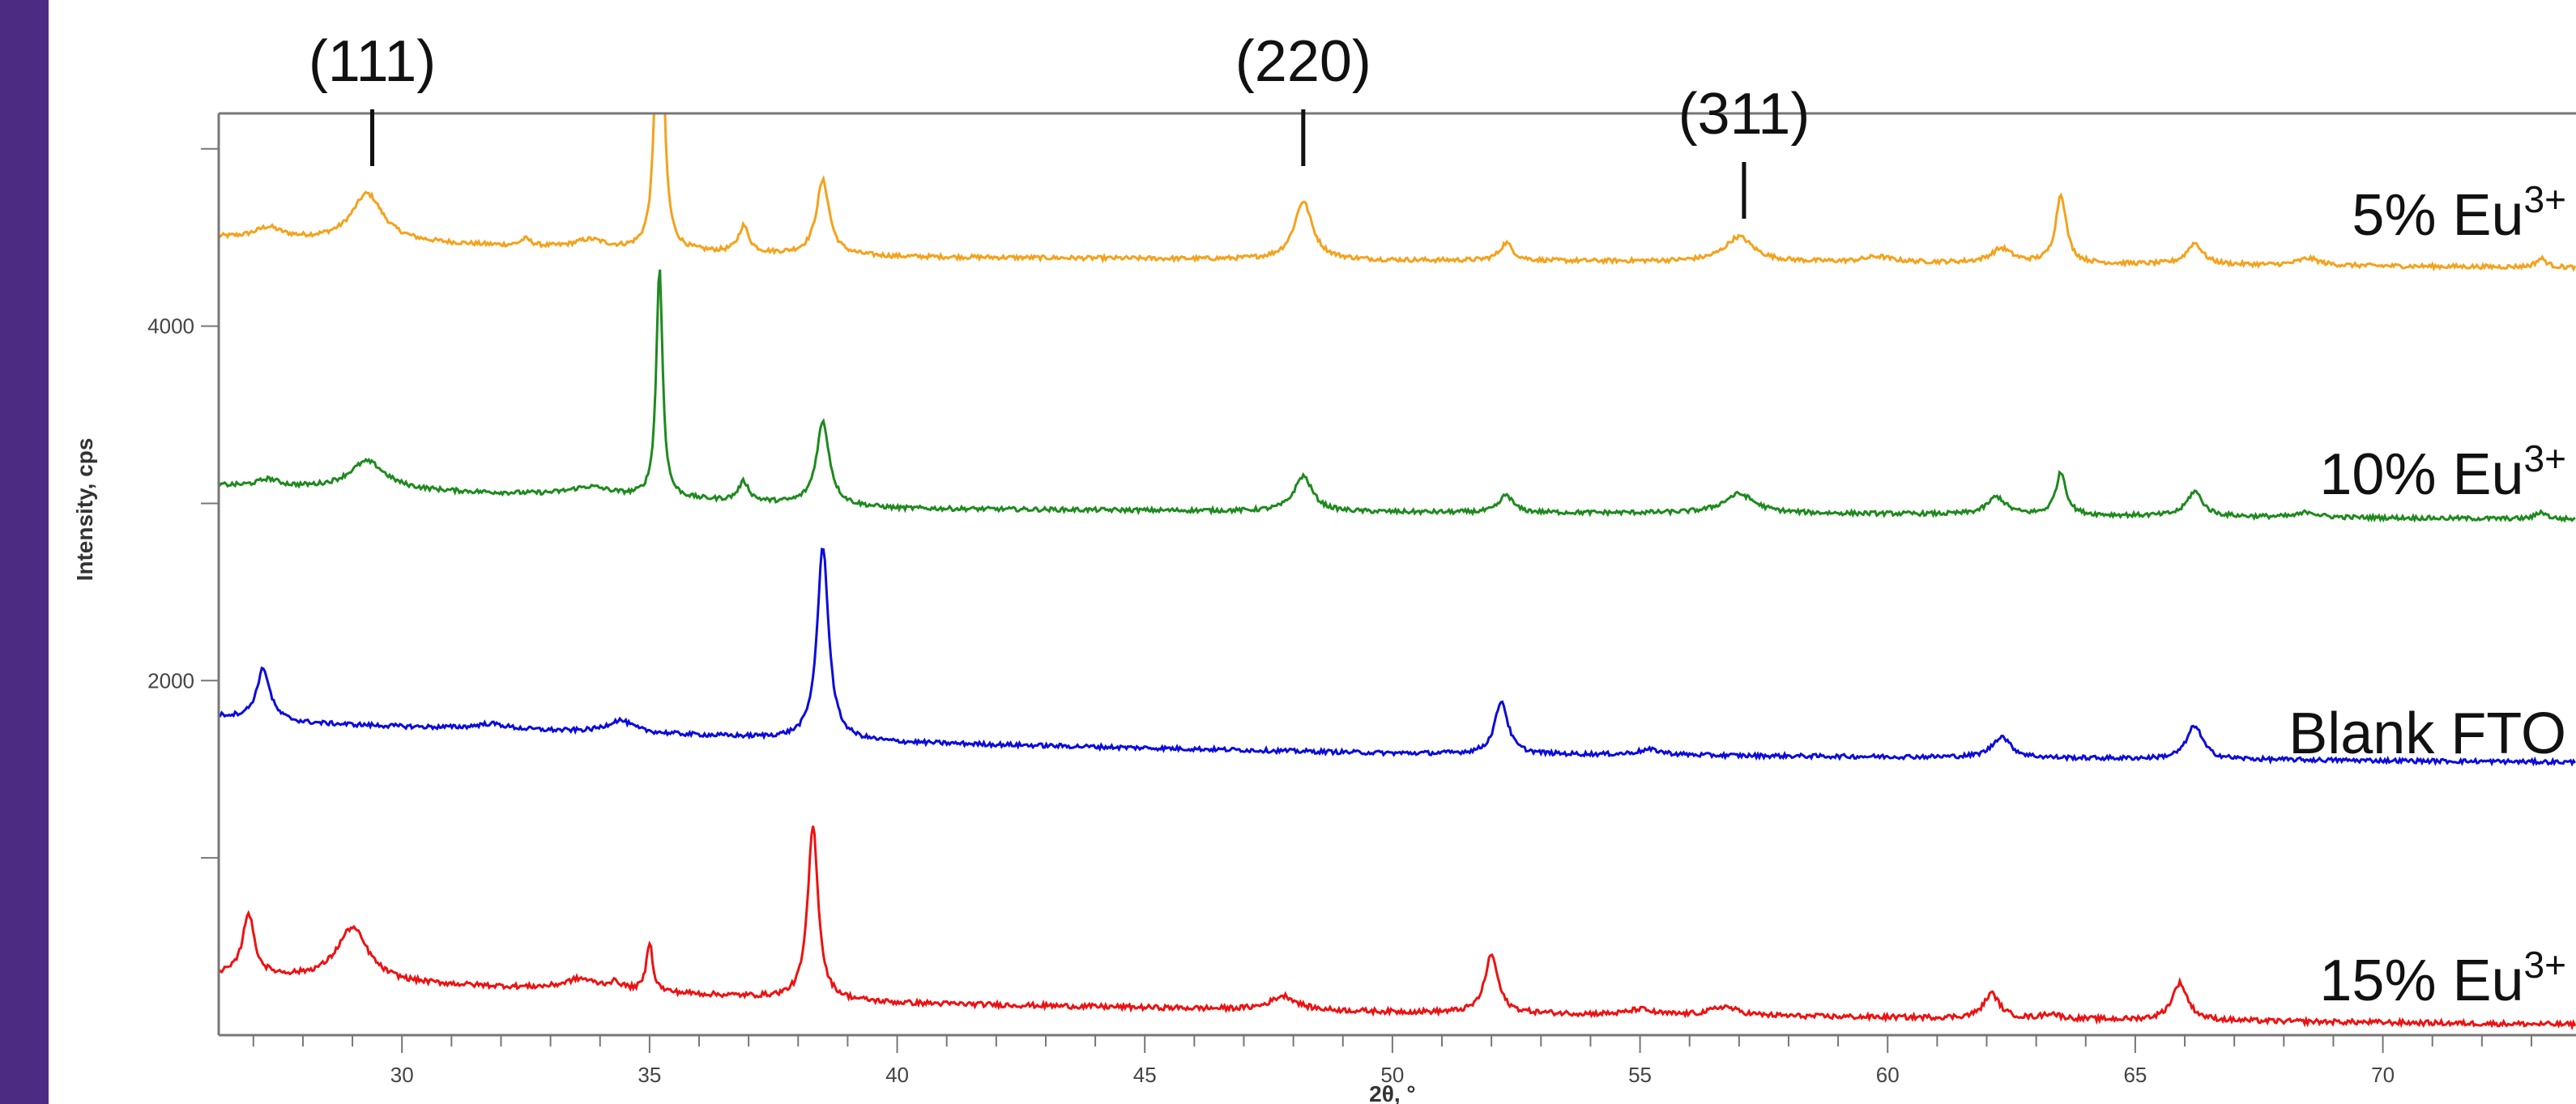 Image resolution: width=2576 pixels, height=1104 pixels. I want to click on x-tick-label: 50, so click(1392, 1075).